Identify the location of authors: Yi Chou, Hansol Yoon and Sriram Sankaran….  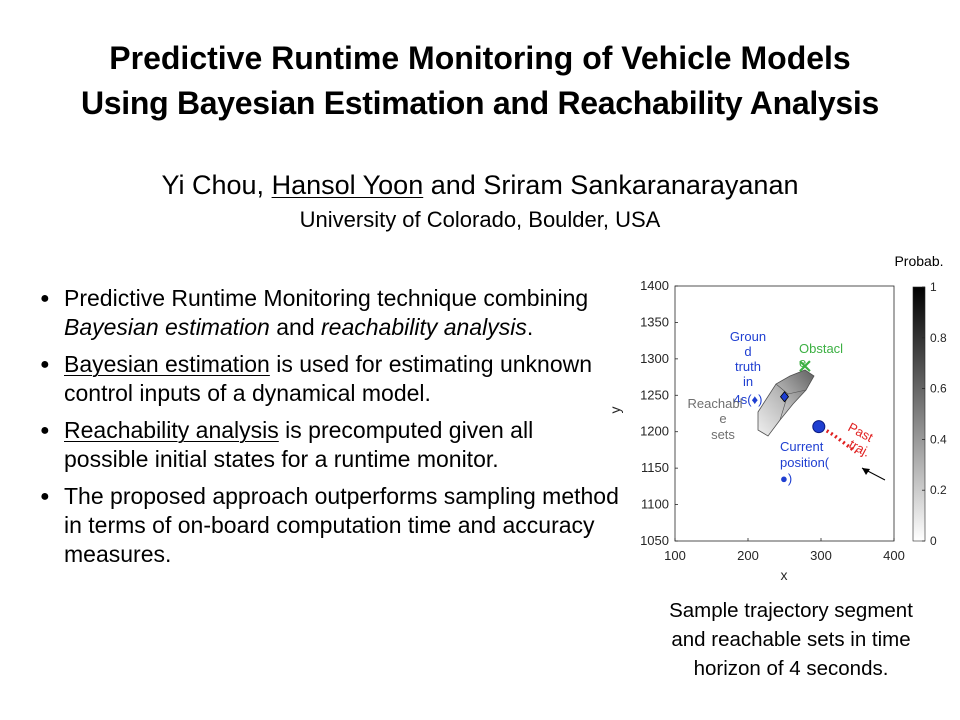
(480, 185).